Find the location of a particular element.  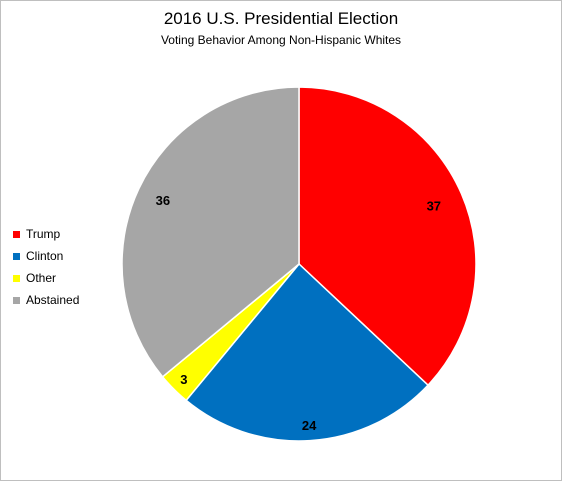

legend-item-abstained: Abstained is located at coordinates (46, 300).